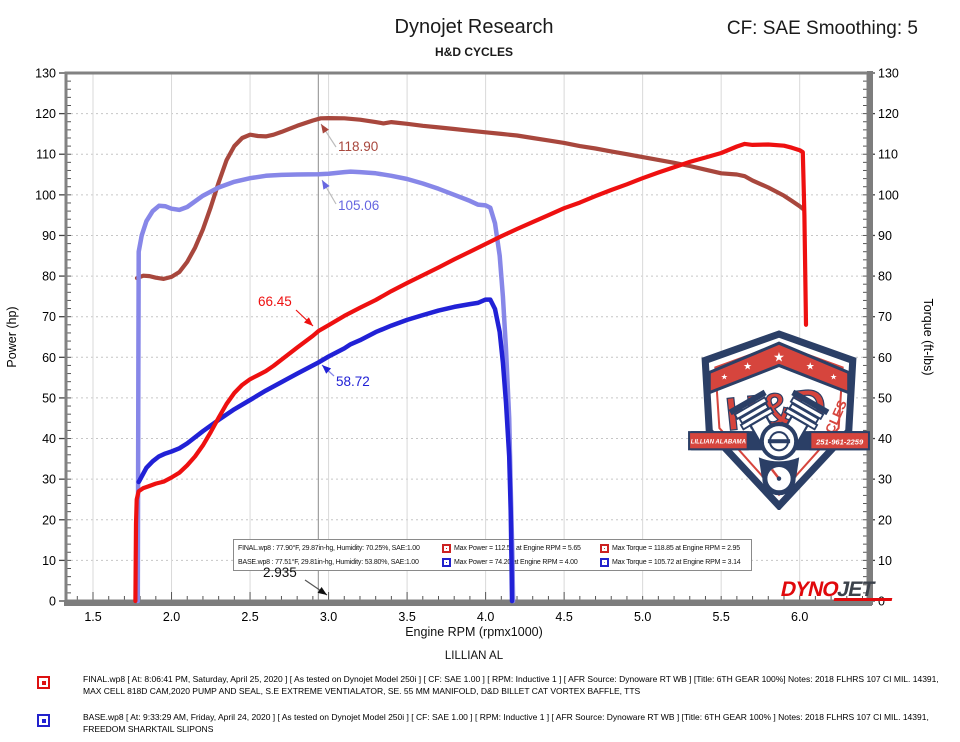  Describe the element at coordinates (888, 74) in the screenshot. I see `y-tick-label-right: 130` at that location.